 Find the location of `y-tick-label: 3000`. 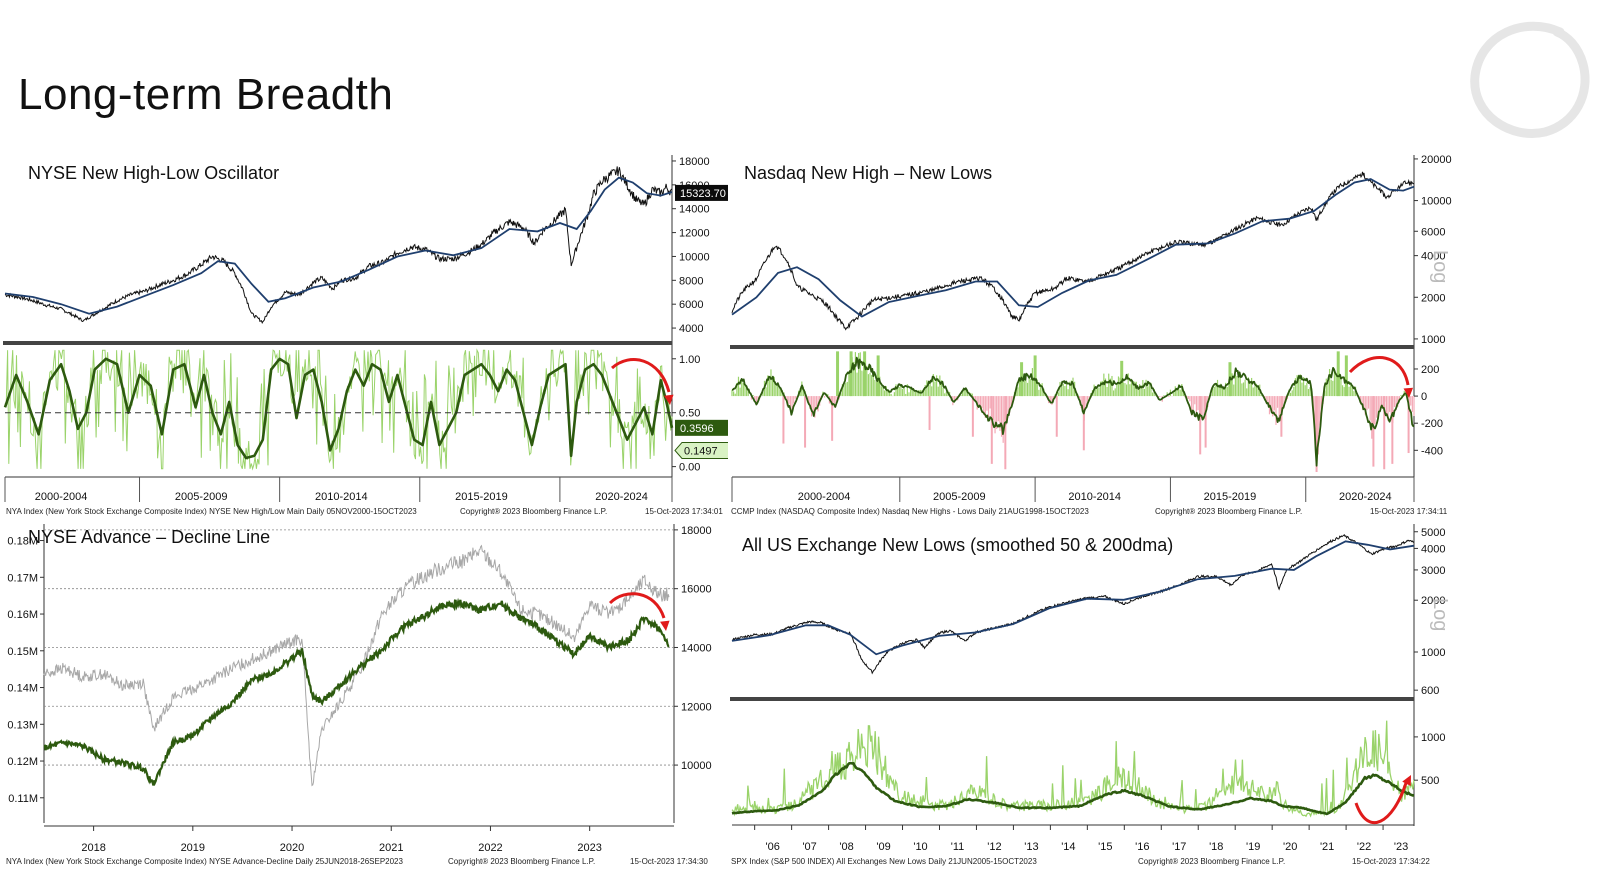

y-tick-label: 3000 is located at coordinates (1433, 571).